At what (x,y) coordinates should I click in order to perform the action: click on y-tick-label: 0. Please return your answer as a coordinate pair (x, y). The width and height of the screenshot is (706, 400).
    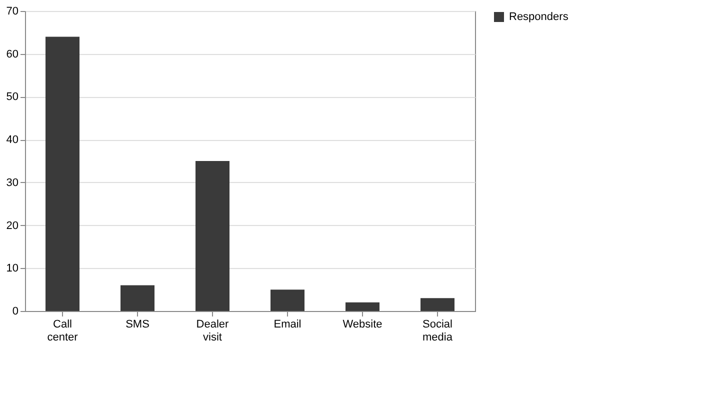
    Looking at the image, I should click on (15, 312).